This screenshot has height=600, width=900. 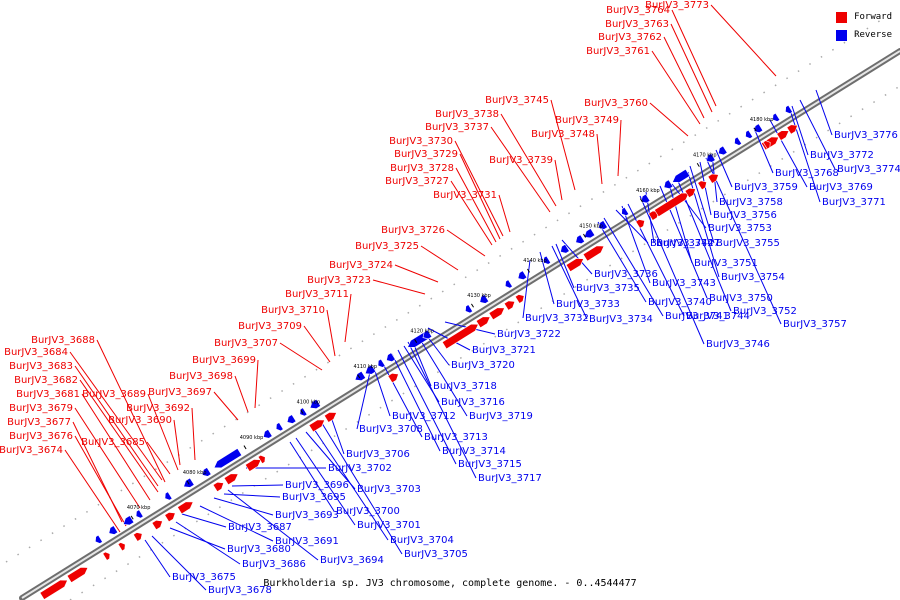 What do you see at coordinates (842, 17) in the screenshot?
I see `legend-swatch-forward` at bounding box center [842, 17].